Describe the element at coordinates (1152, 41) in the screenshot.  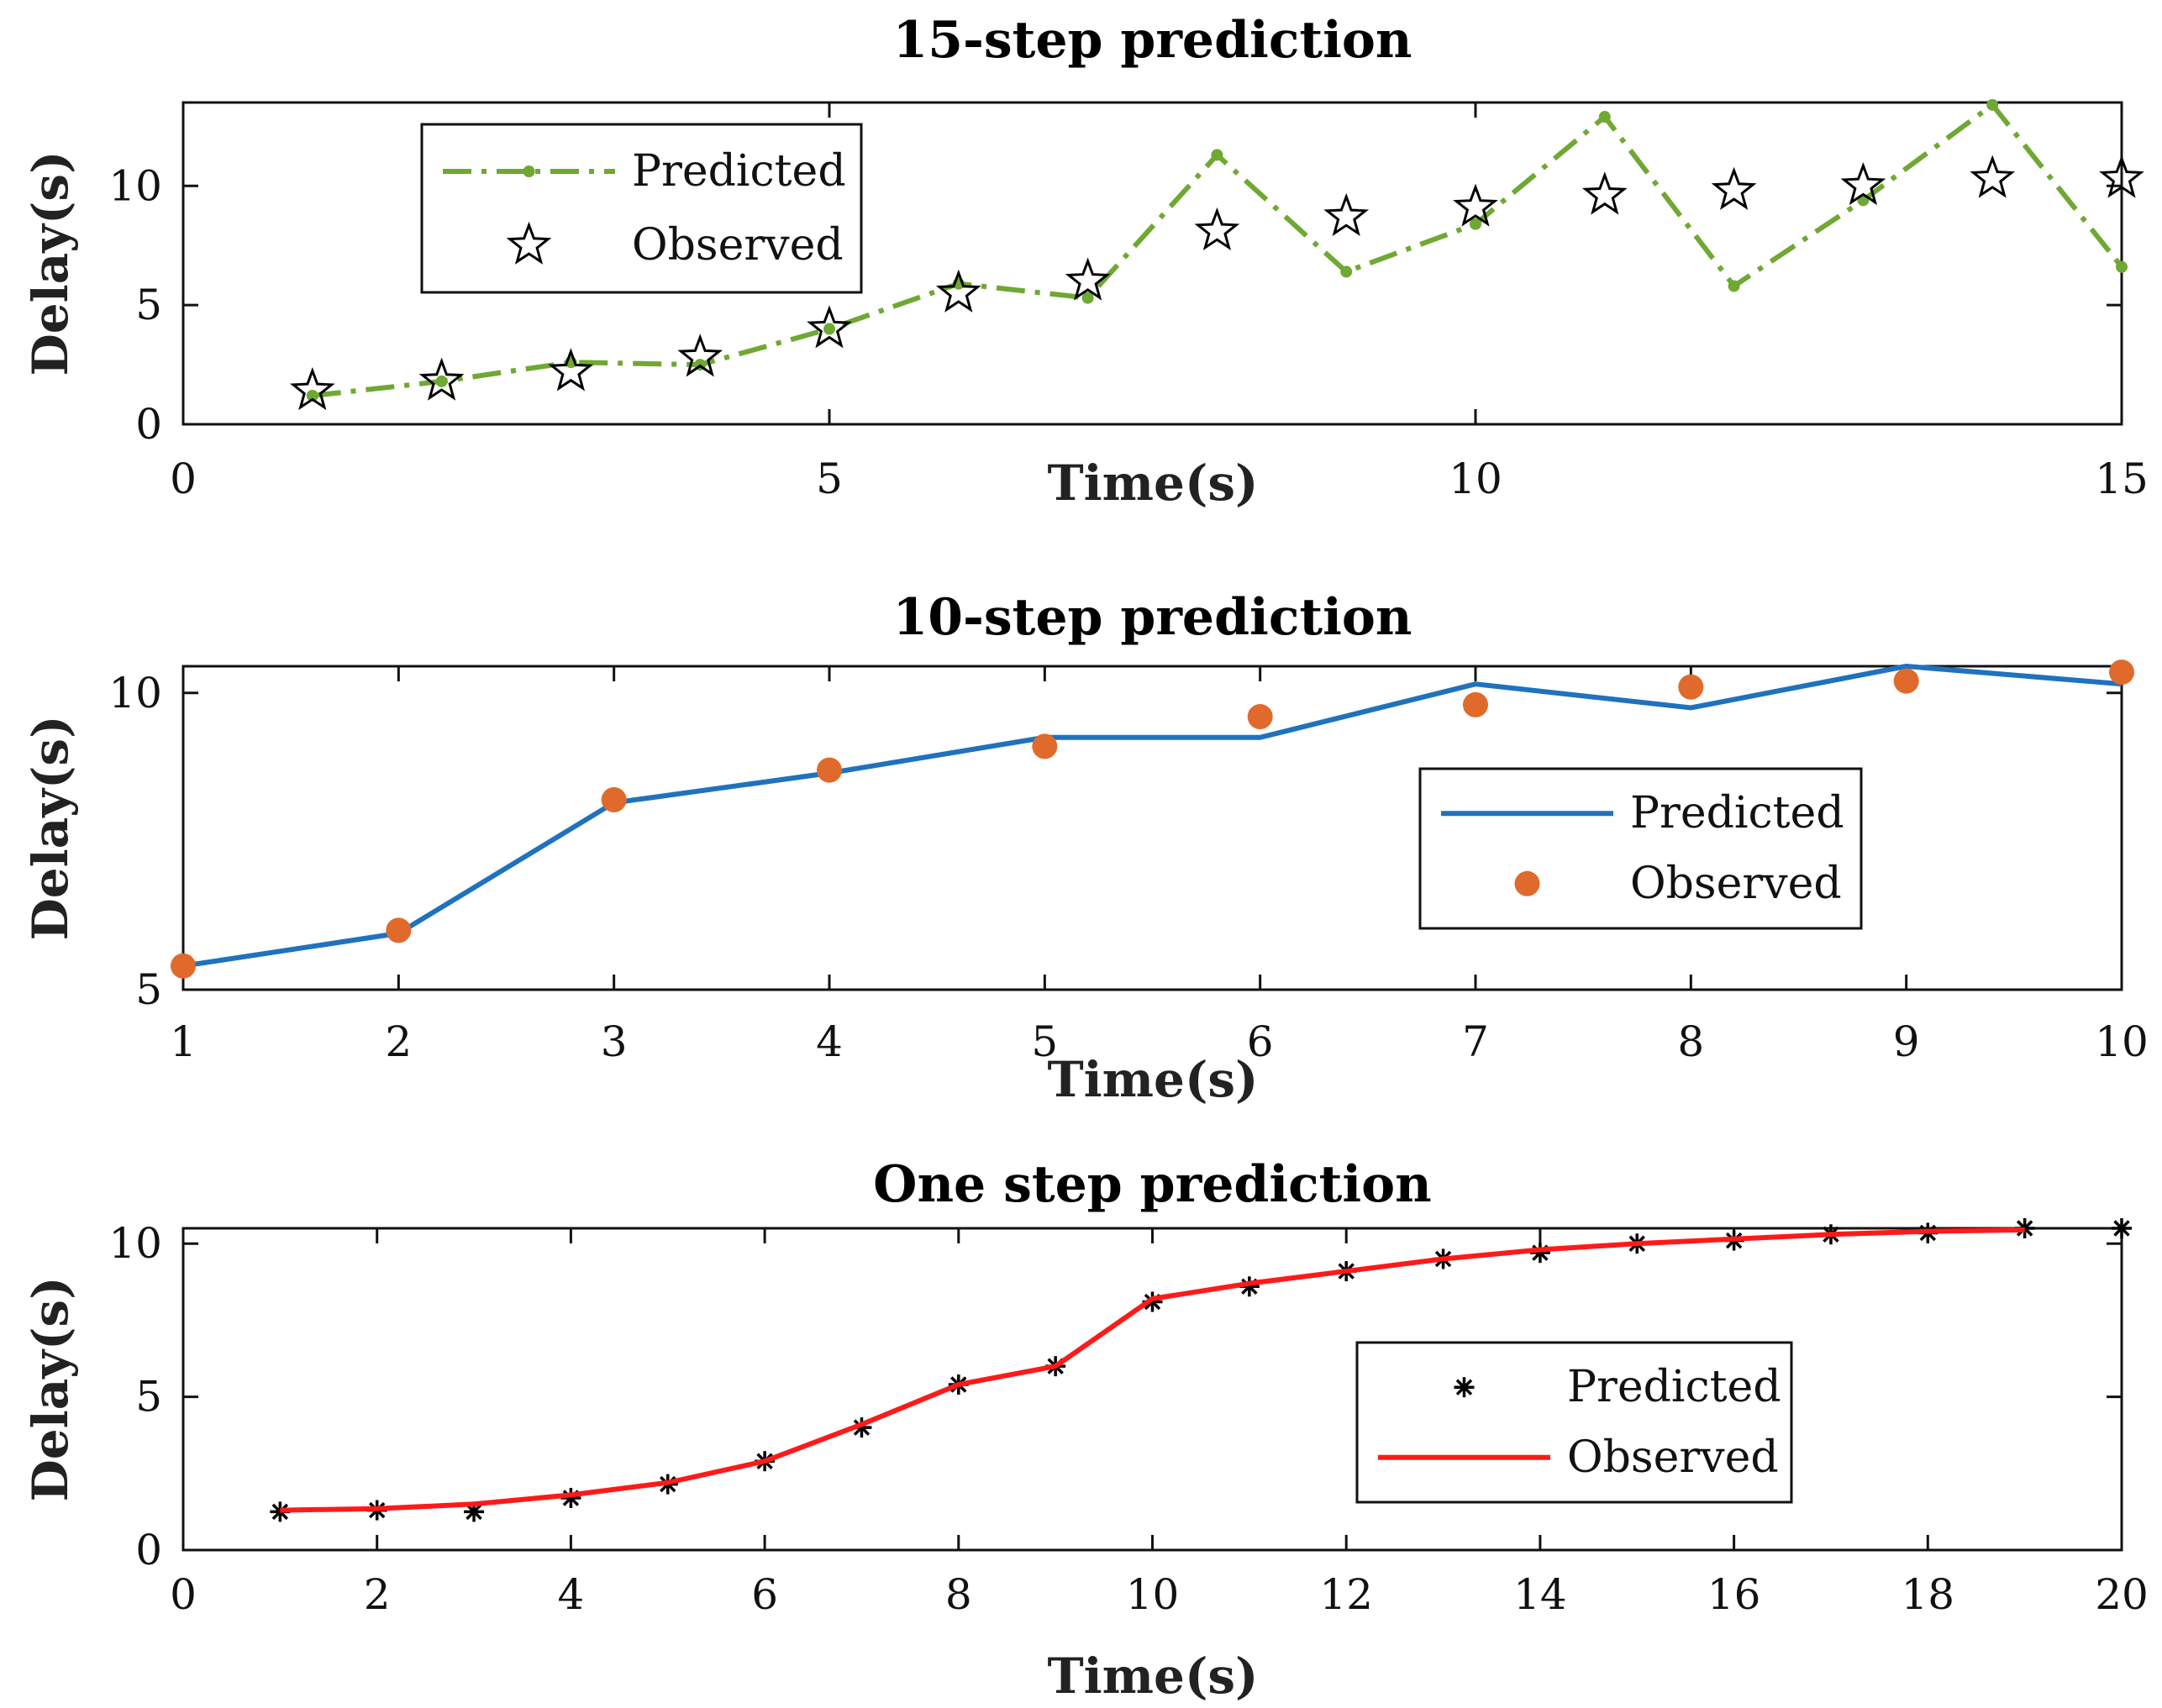
I see `chart-title: 15-step prediction` at that location.